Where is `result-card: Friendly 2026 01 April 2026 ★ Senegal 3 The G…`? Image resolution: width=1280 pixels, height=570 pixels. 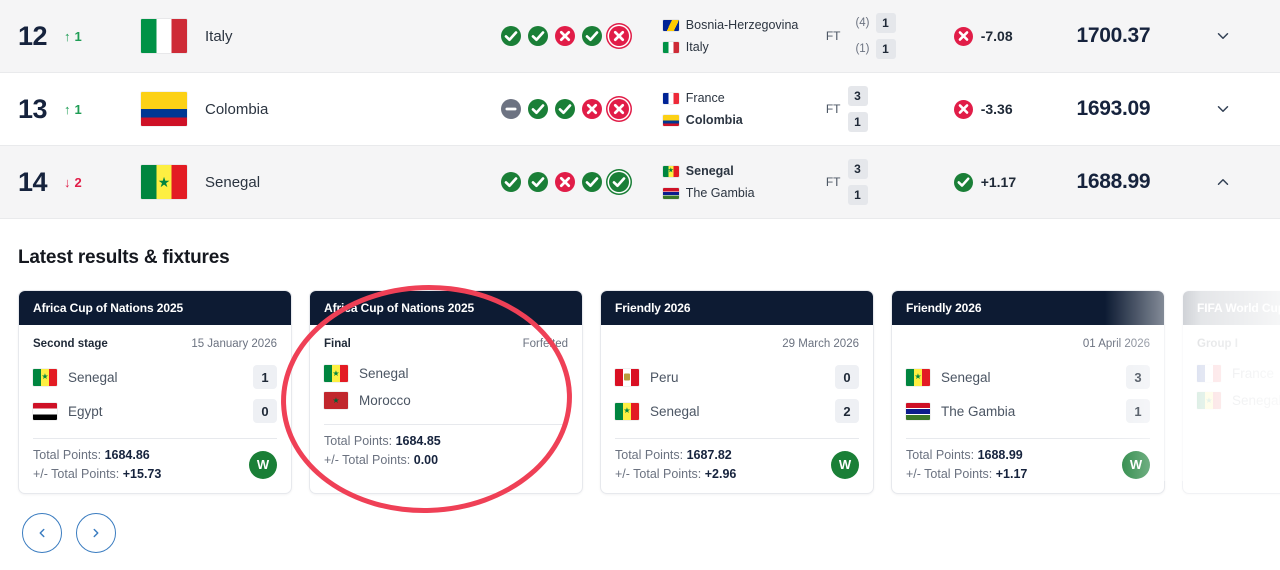
result-card: Friendly 2026 01 April 2026 ★ Senegal 3 The G… is located at coordinates (1028, 392).